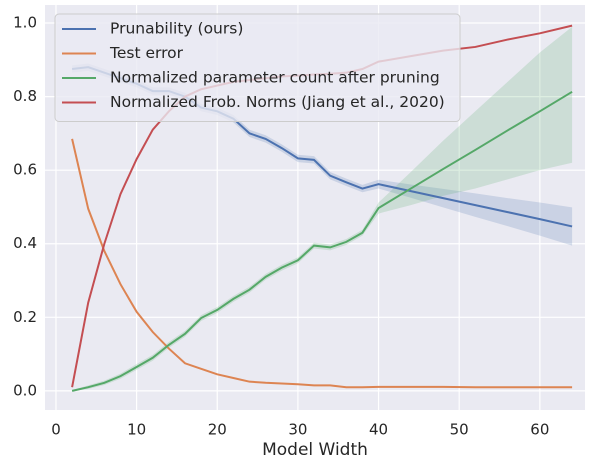 Image resolution: width=589 pixels, height=458 pixels. I want to click on y-tick-label: 0.2, so click(25, 317).